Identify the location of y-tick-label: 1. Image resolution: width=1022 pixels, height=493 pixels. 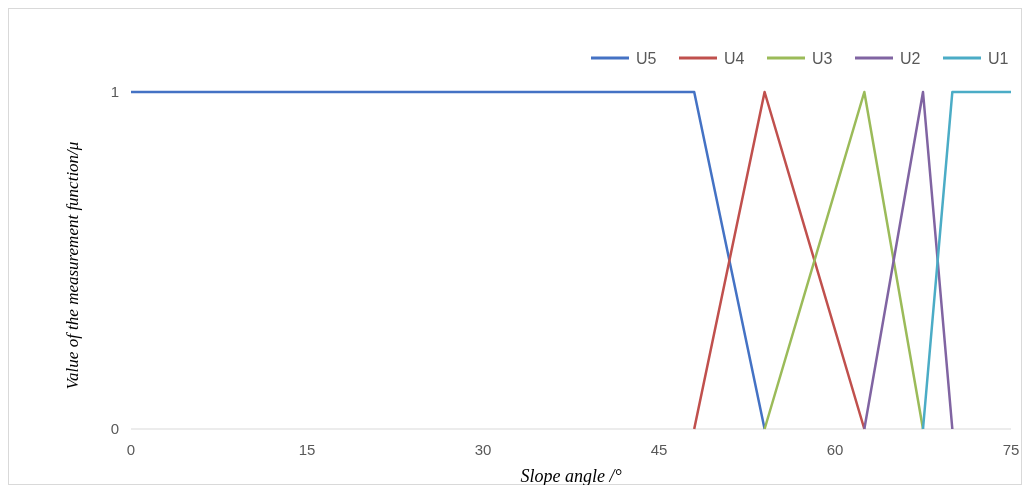
(114, 91).